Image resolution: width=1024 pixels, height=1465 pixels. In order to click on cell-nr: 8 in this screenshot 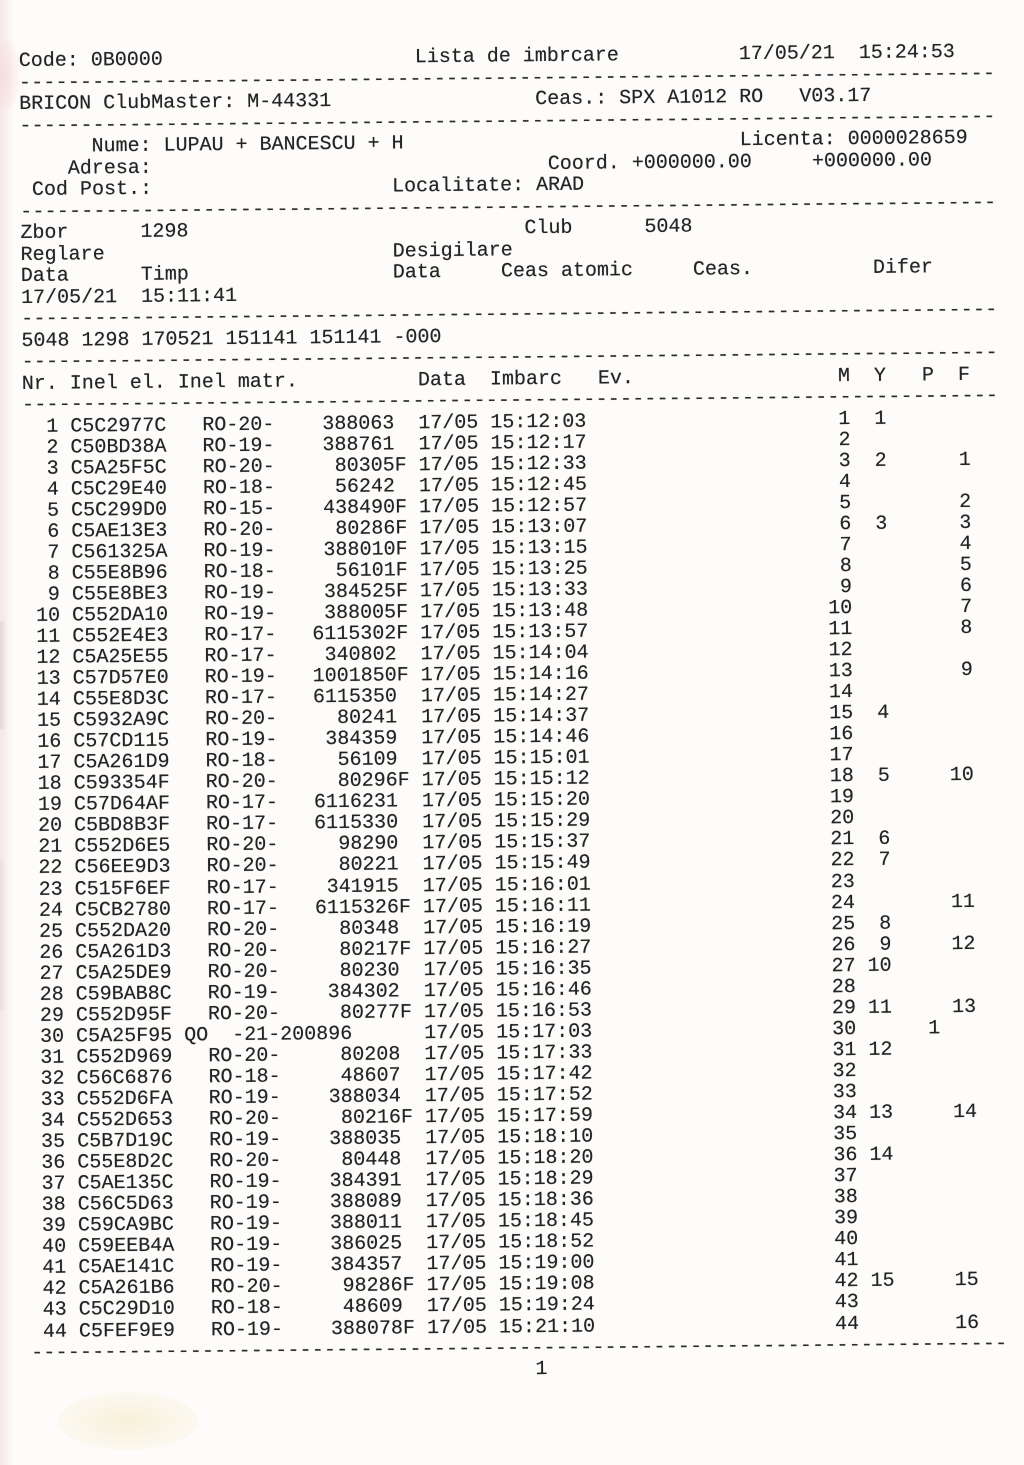, I will do `click(53, 574)`.